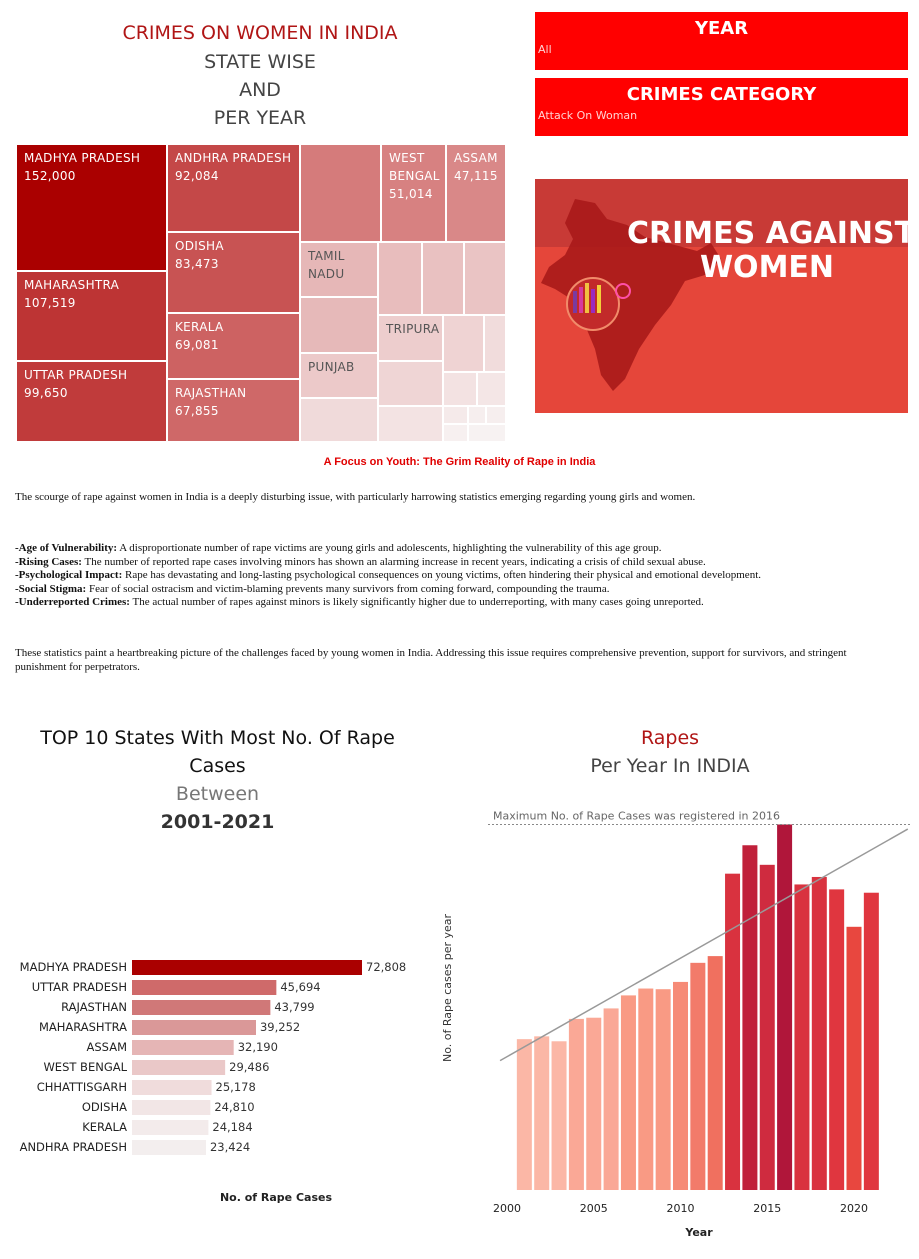 The image size is (919, 1259). Describe the element at coordinates (260, 33) in the screenshot. I see `title-line-1: CRIMES ON WOMEN IN INDIA` at that location.